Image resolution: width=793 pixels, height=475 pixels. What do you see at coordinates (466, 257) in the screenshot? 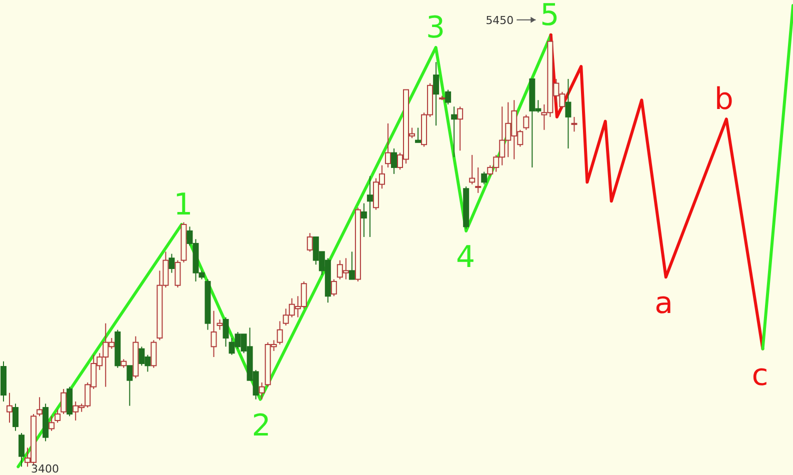
I see `annotation: 4` at bounding box center [466, 257].